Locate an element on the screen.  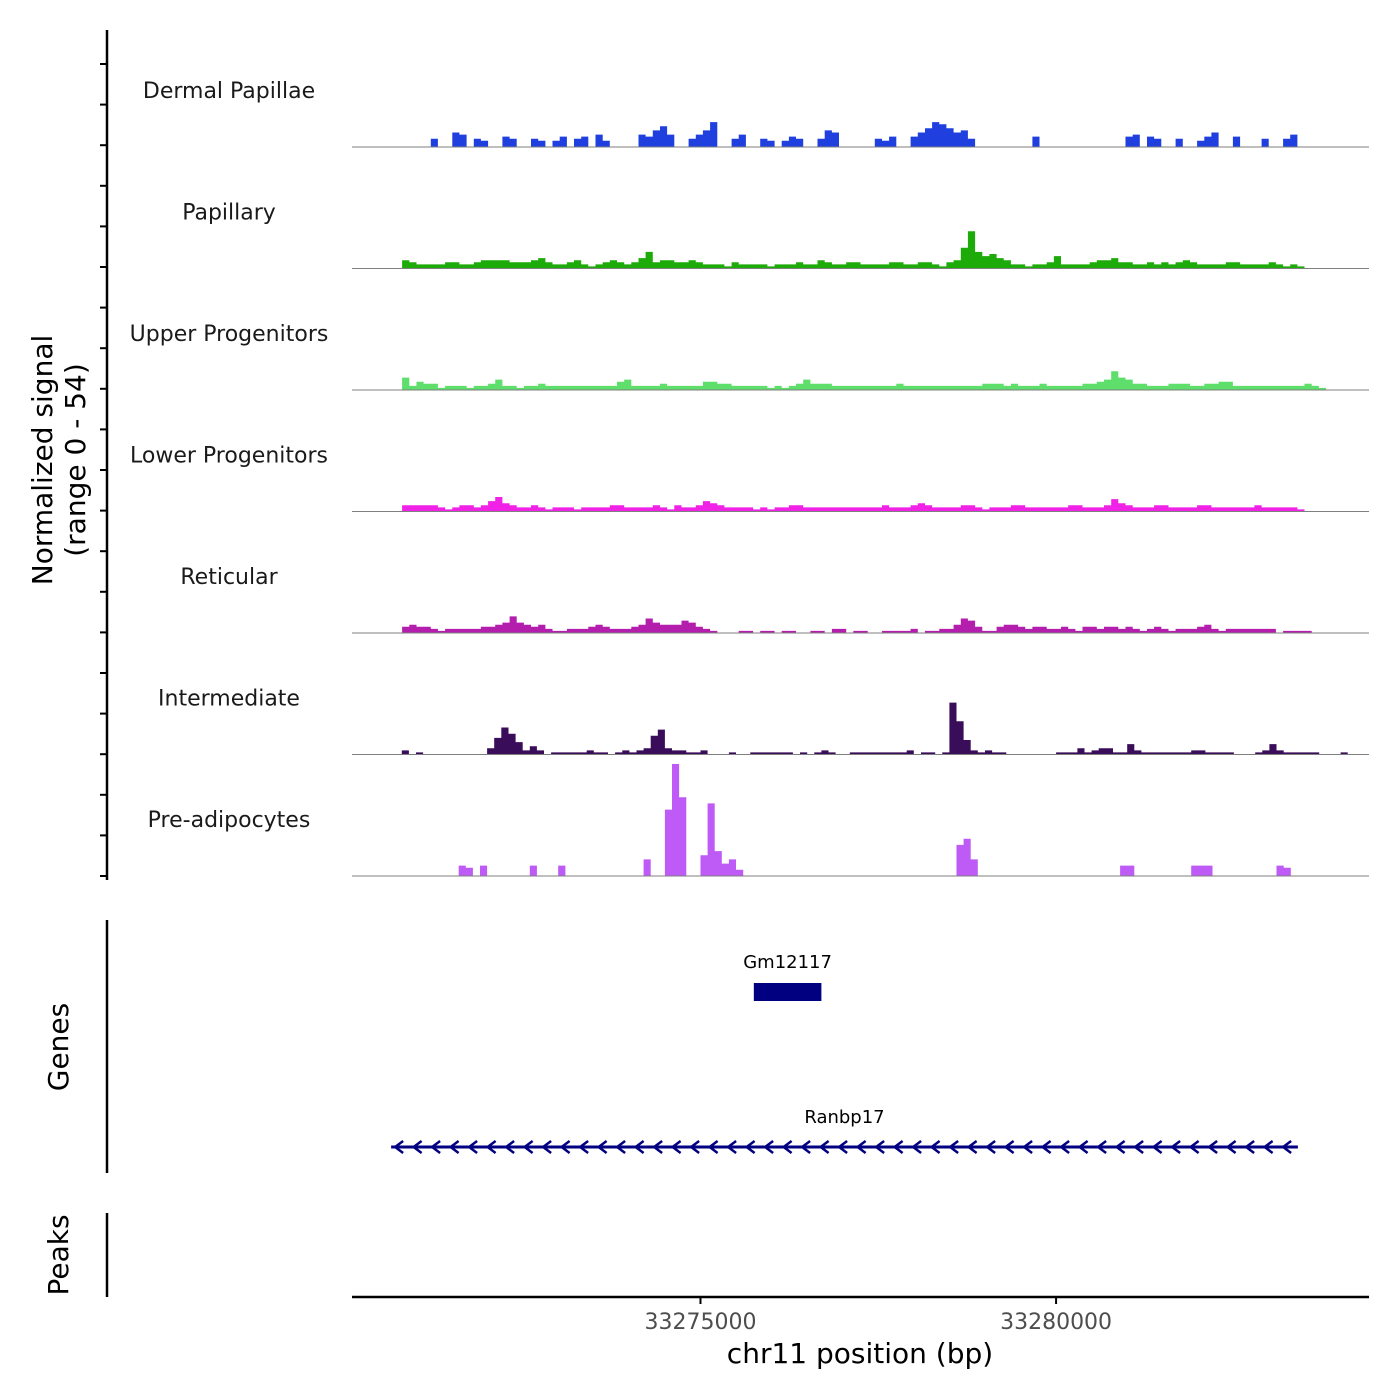
track-dermal-papillae: Dermal Papillae is located at coordinates (756, 113).